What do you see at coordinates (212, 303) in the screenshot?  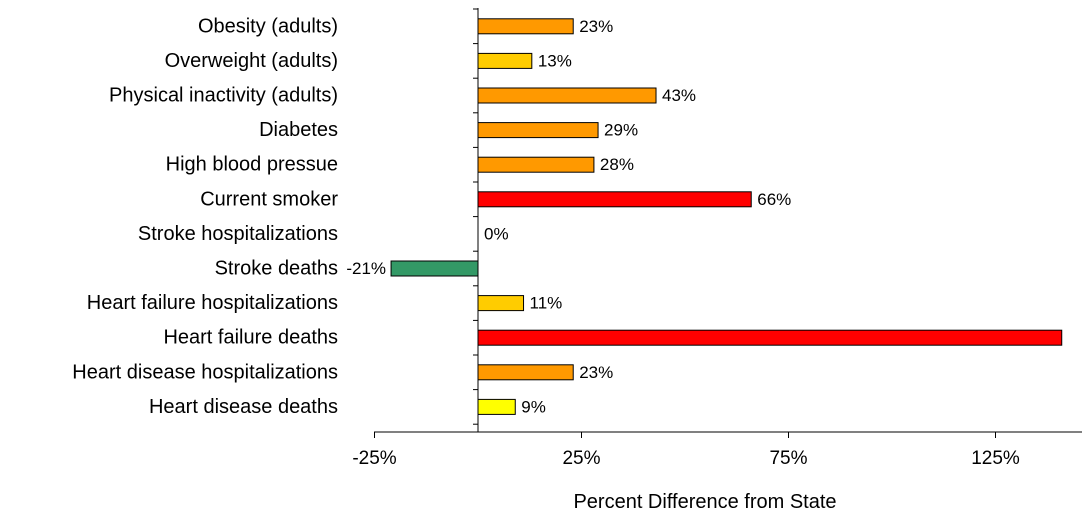 I see `category-label: Heart failure hospitalizations` at bounding box center [212, 303].